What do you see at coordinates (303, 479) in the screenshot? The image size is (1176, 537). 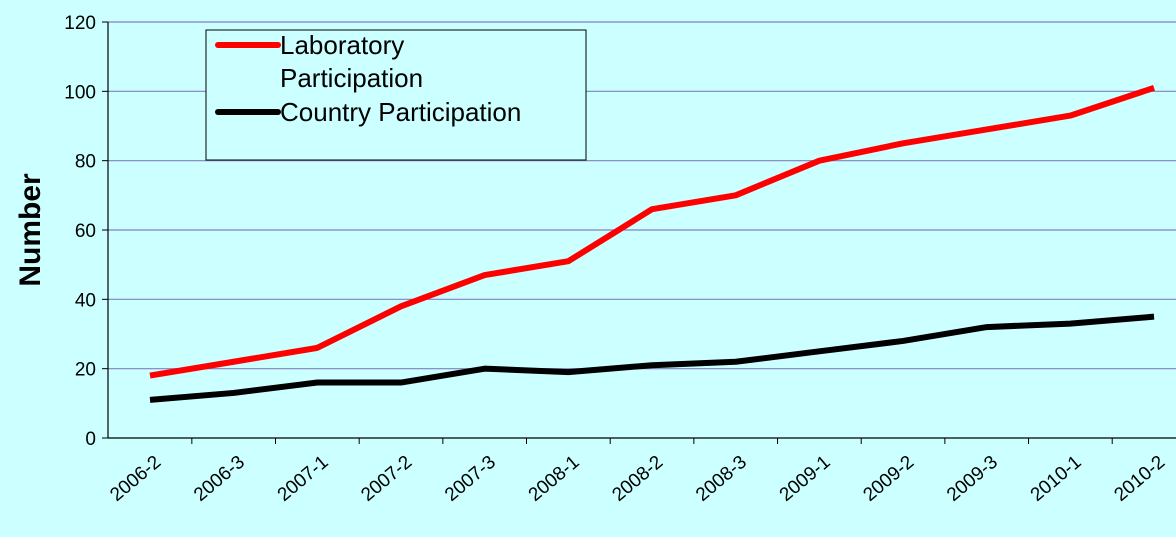 I see `x-tick-label: 2007-1` at bounding box center [303, 479].